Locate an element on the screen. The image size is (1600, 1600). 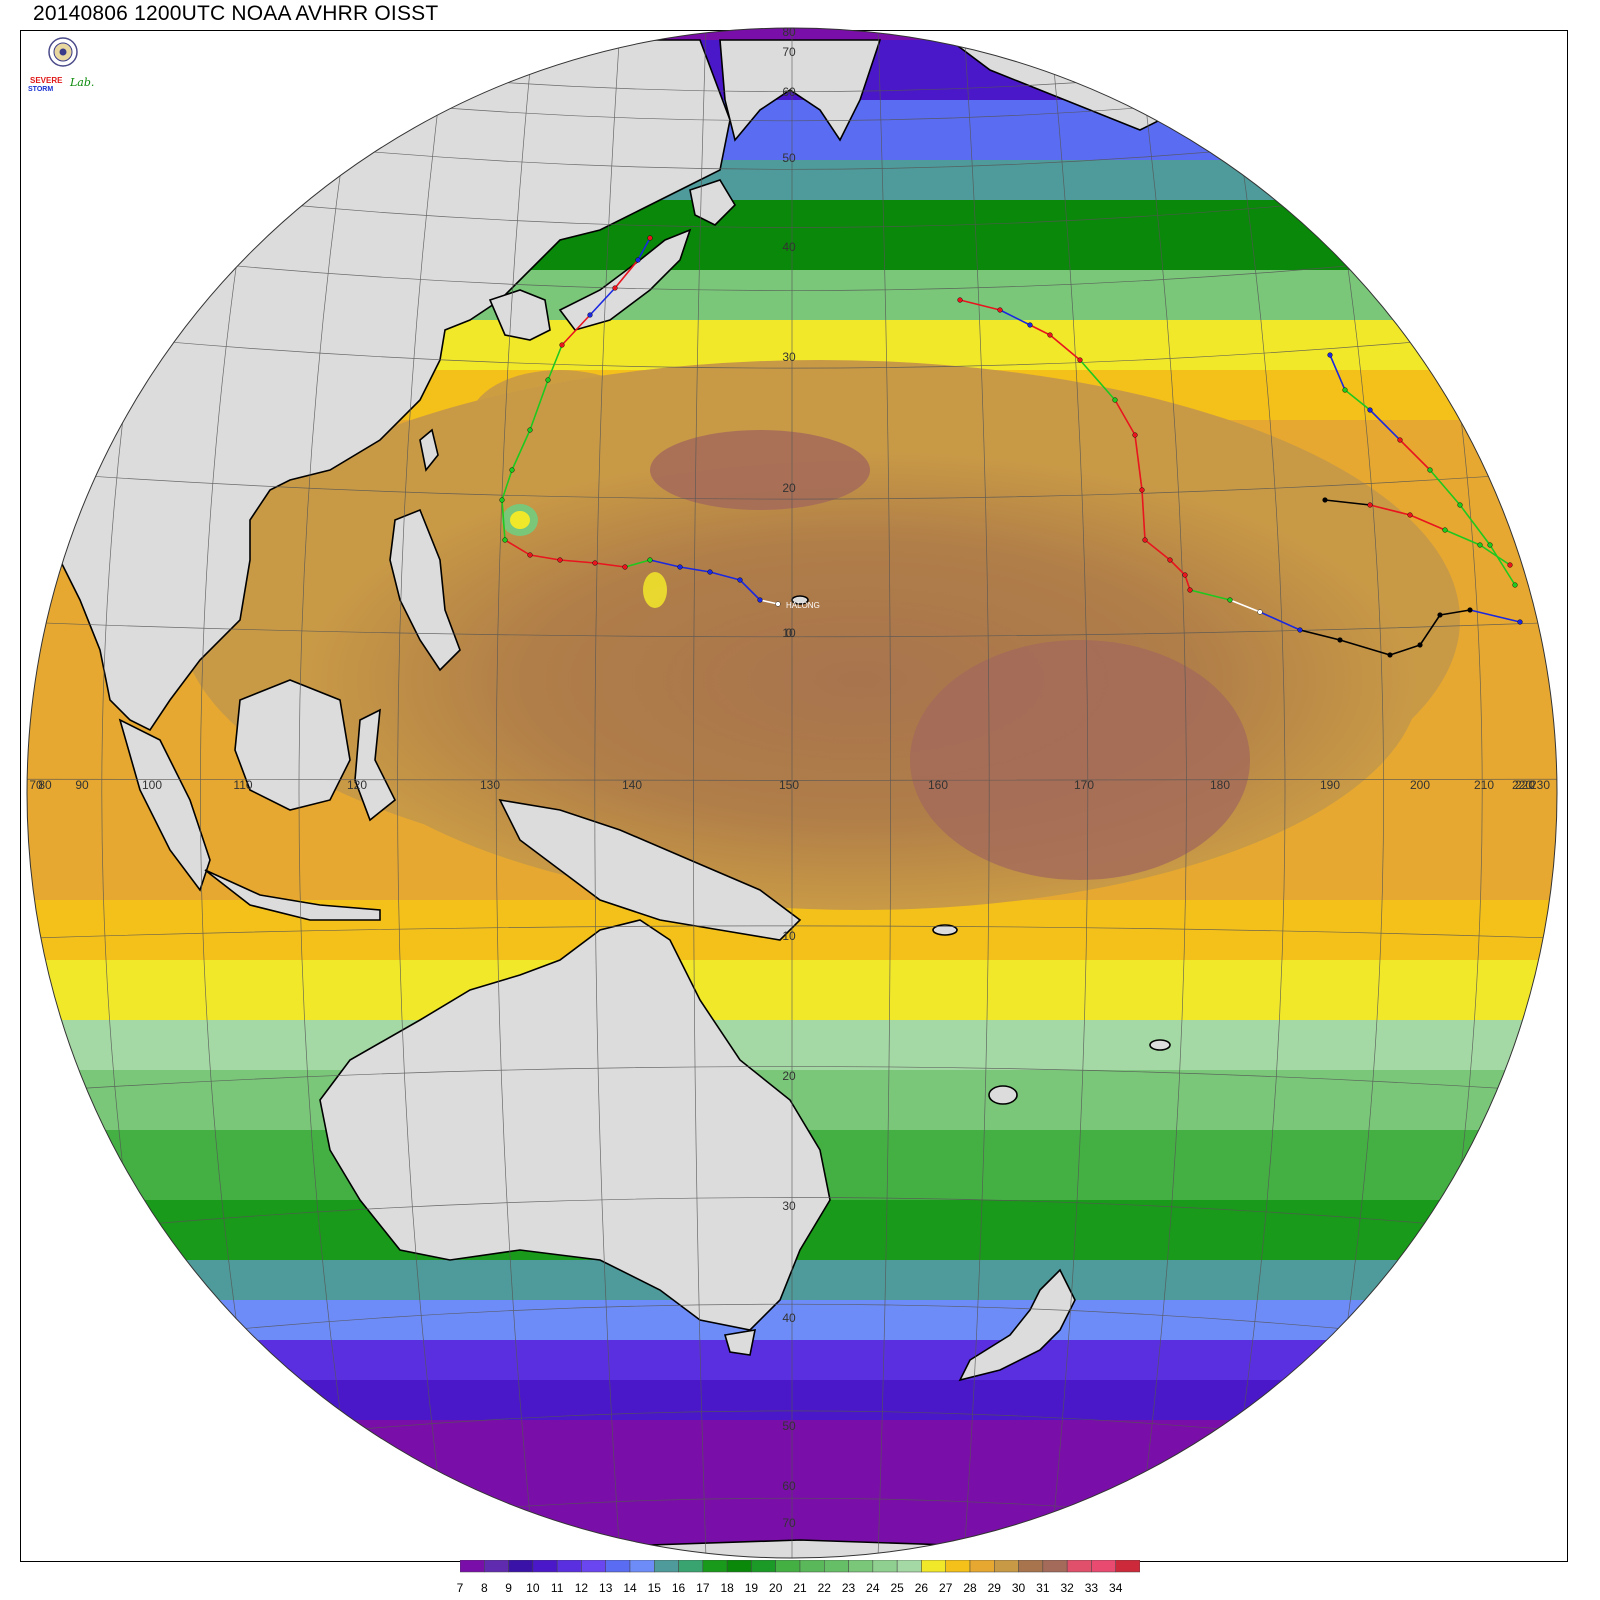
parallel-label: 50 is located at coordinates (789, 1426).